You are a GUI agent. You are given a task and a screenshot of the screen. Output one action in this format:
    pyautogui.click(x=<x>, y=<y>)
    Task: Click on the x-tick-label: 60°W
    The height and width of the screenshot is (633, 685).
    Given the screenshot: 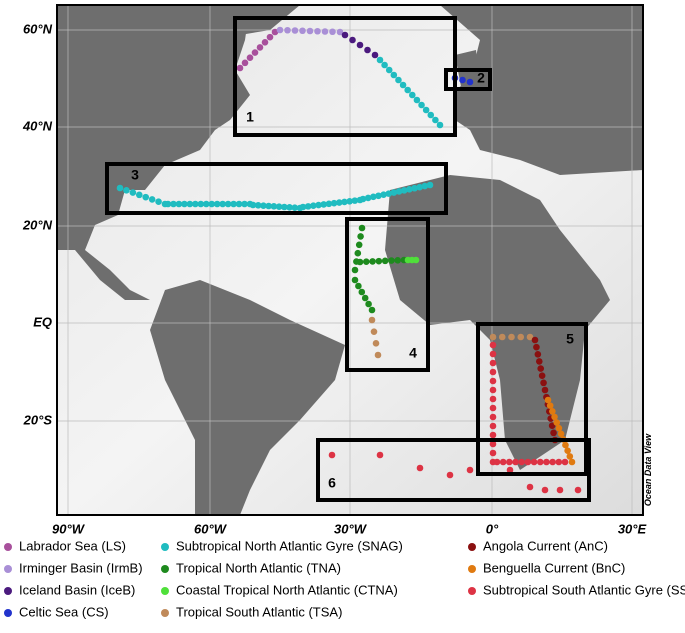 What is the action you would take?
    pyautogui.click(x=211, y=528)
    